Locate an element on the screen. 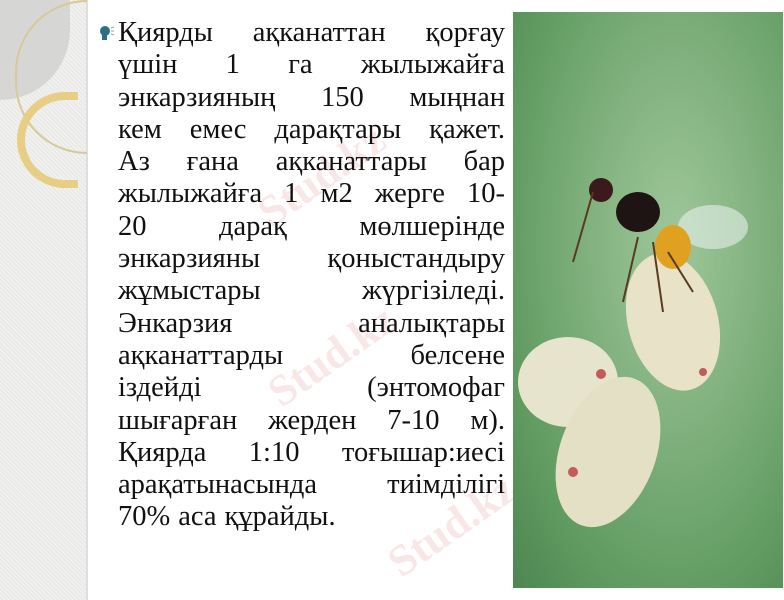  text-line: кем емес дарақтары қажет. is located at coordinates (311, 130).